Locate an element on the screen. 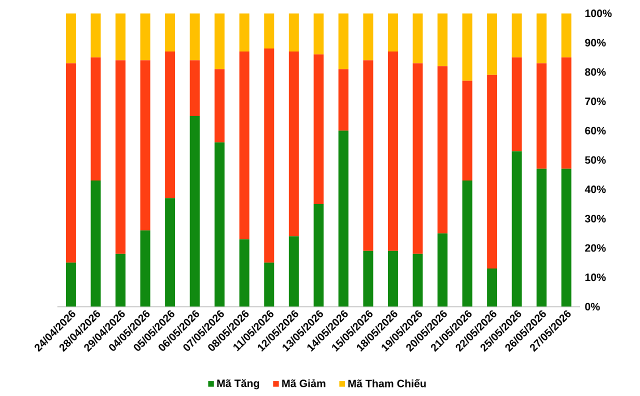 The image size is (640, 396). legend-label: Mã Tăng is located at coordinates (238, 384).